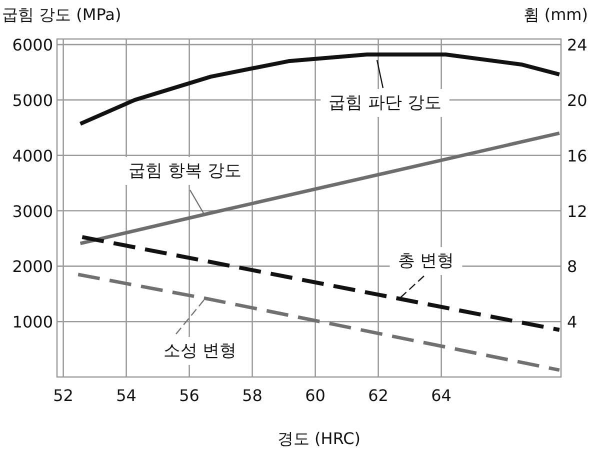  What do you see at coordinates (32, 322) in the screenshot?
I see `y-tick-label: 1000` at bounding box center [32, 322].